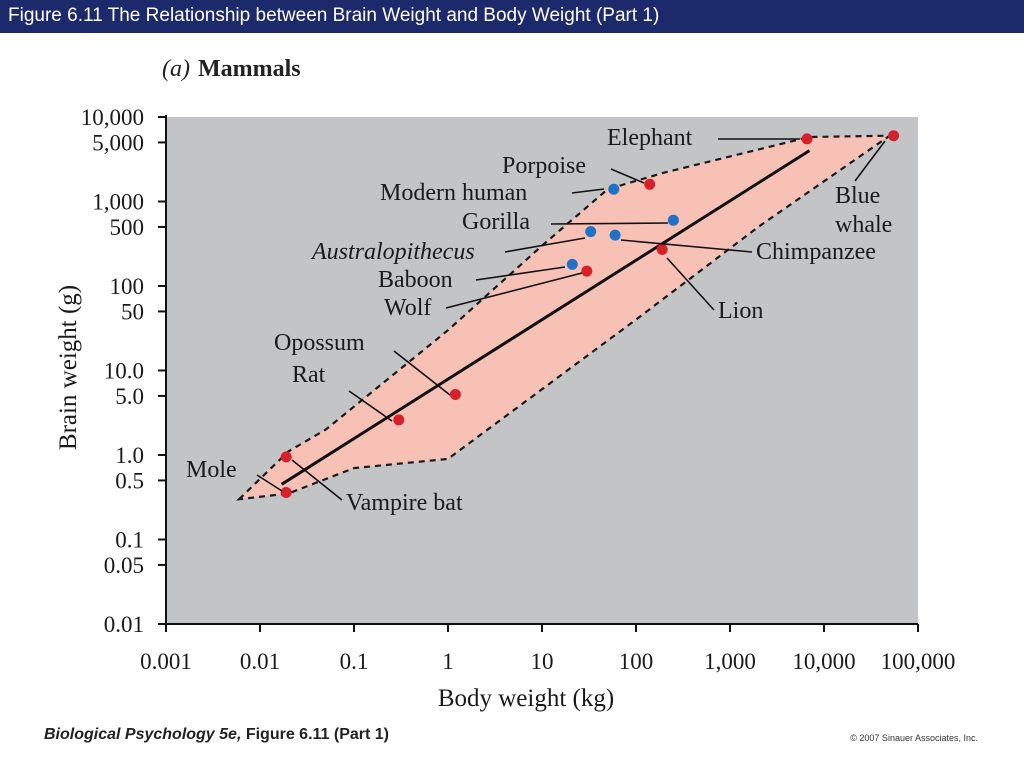  What do you see at coordinates (514, 290) in the screenshot?
I see `leader-line-wolf` at bounding box center [514, 290].